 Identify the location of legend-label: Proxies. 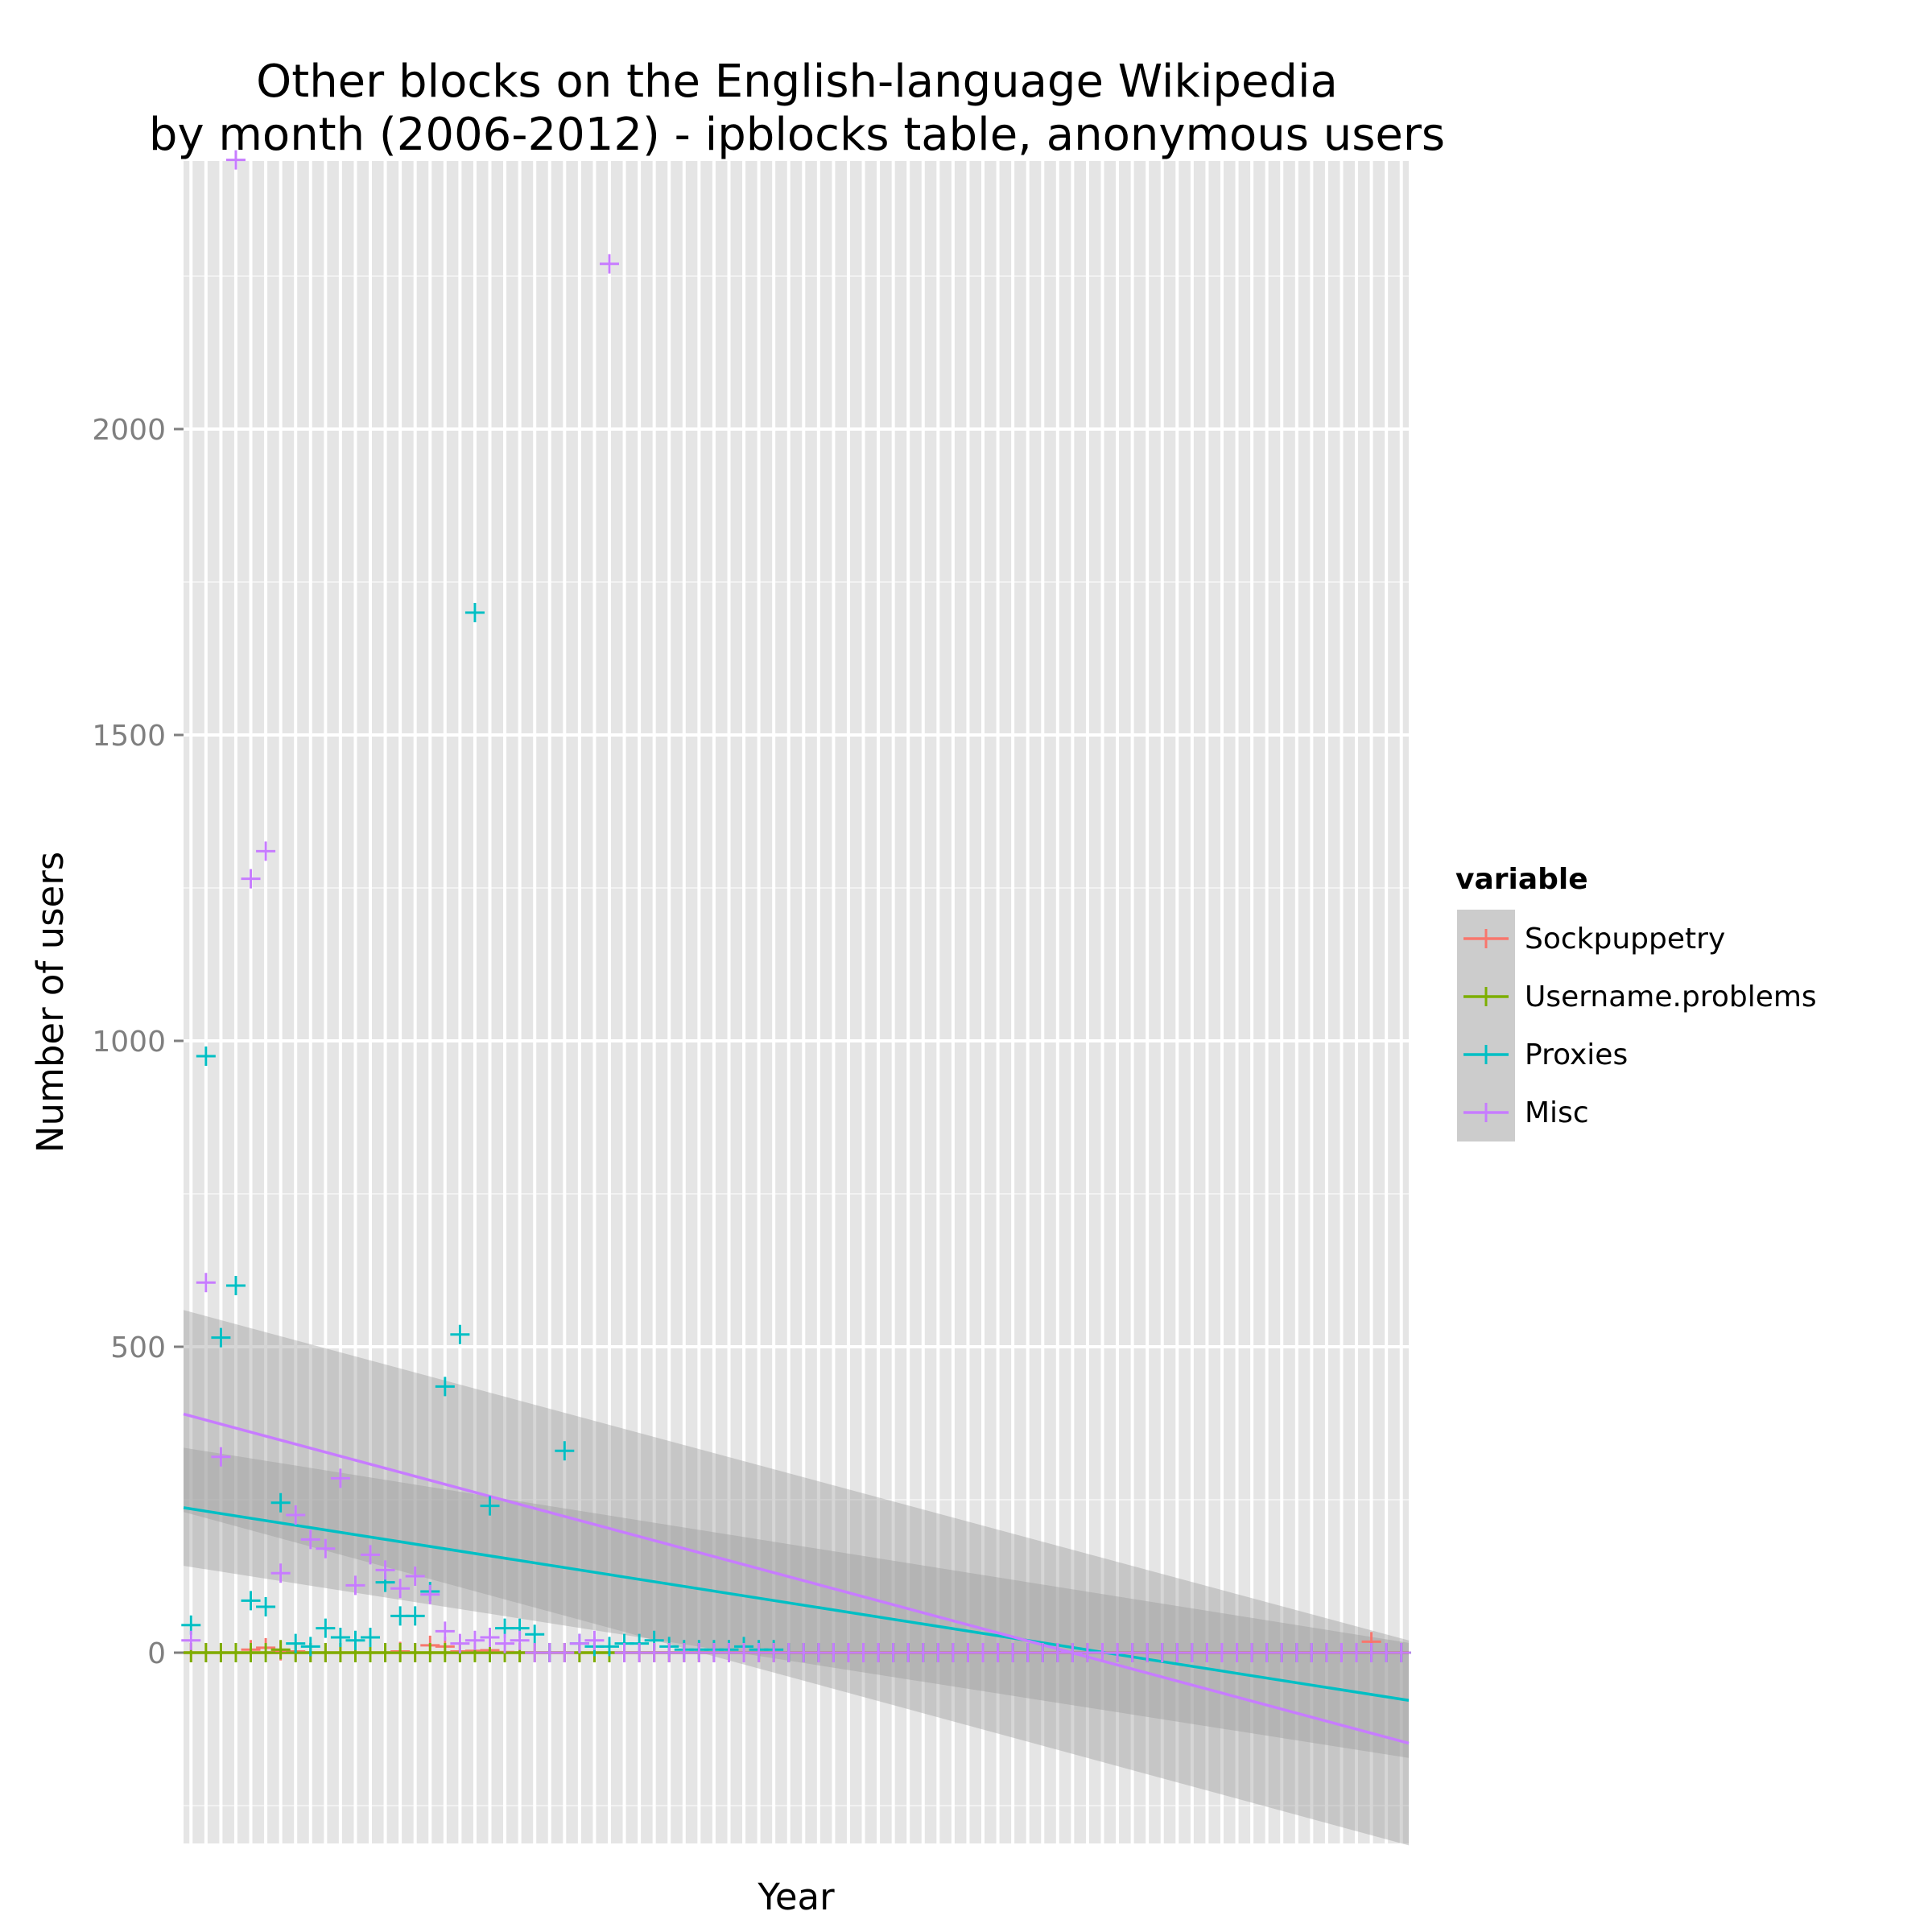
(1576, 1054).